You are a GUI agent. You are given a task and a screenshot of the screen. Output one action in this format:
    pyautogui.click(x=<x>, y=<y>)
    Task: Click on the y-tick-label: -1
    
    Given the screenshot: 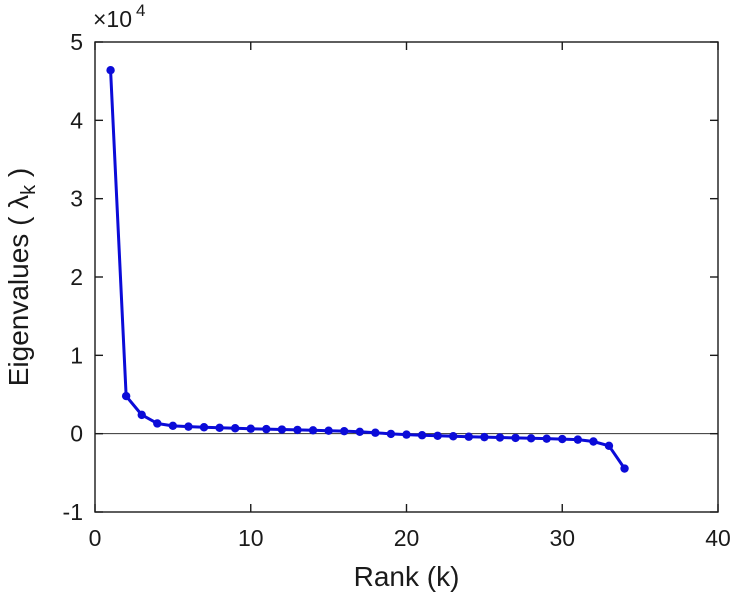 What is the action you would take?
    pyautogui.click(x=73, y=512)
    